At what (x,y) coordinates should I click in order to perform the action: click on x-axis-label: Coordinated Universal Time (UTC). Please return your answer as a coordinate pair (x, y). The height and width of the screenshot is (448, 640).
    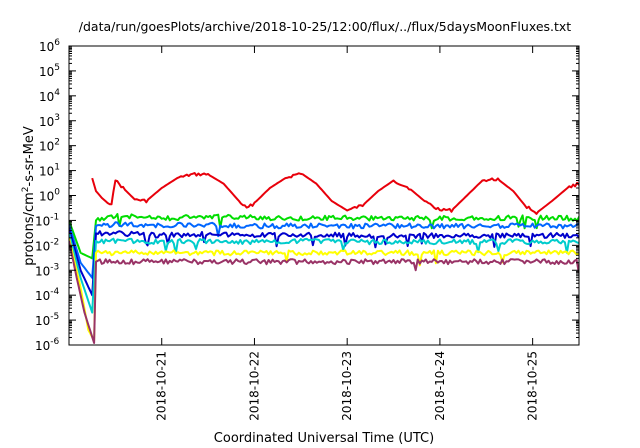
    Looking at the image, I should click on (324, 438).